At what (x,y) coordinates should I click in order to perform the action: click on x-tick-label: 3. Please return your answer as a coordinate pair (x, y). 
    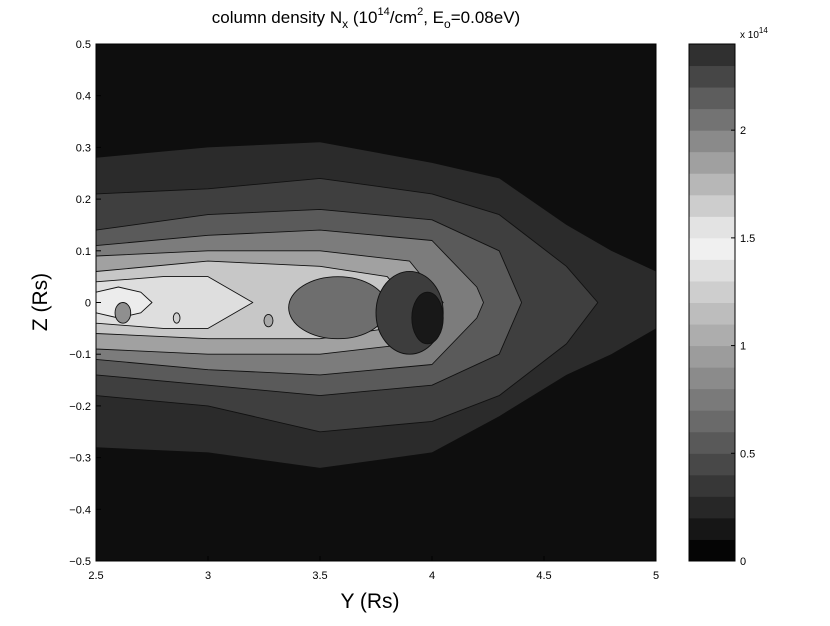
    Looking at the image, I should click on (208, 576).